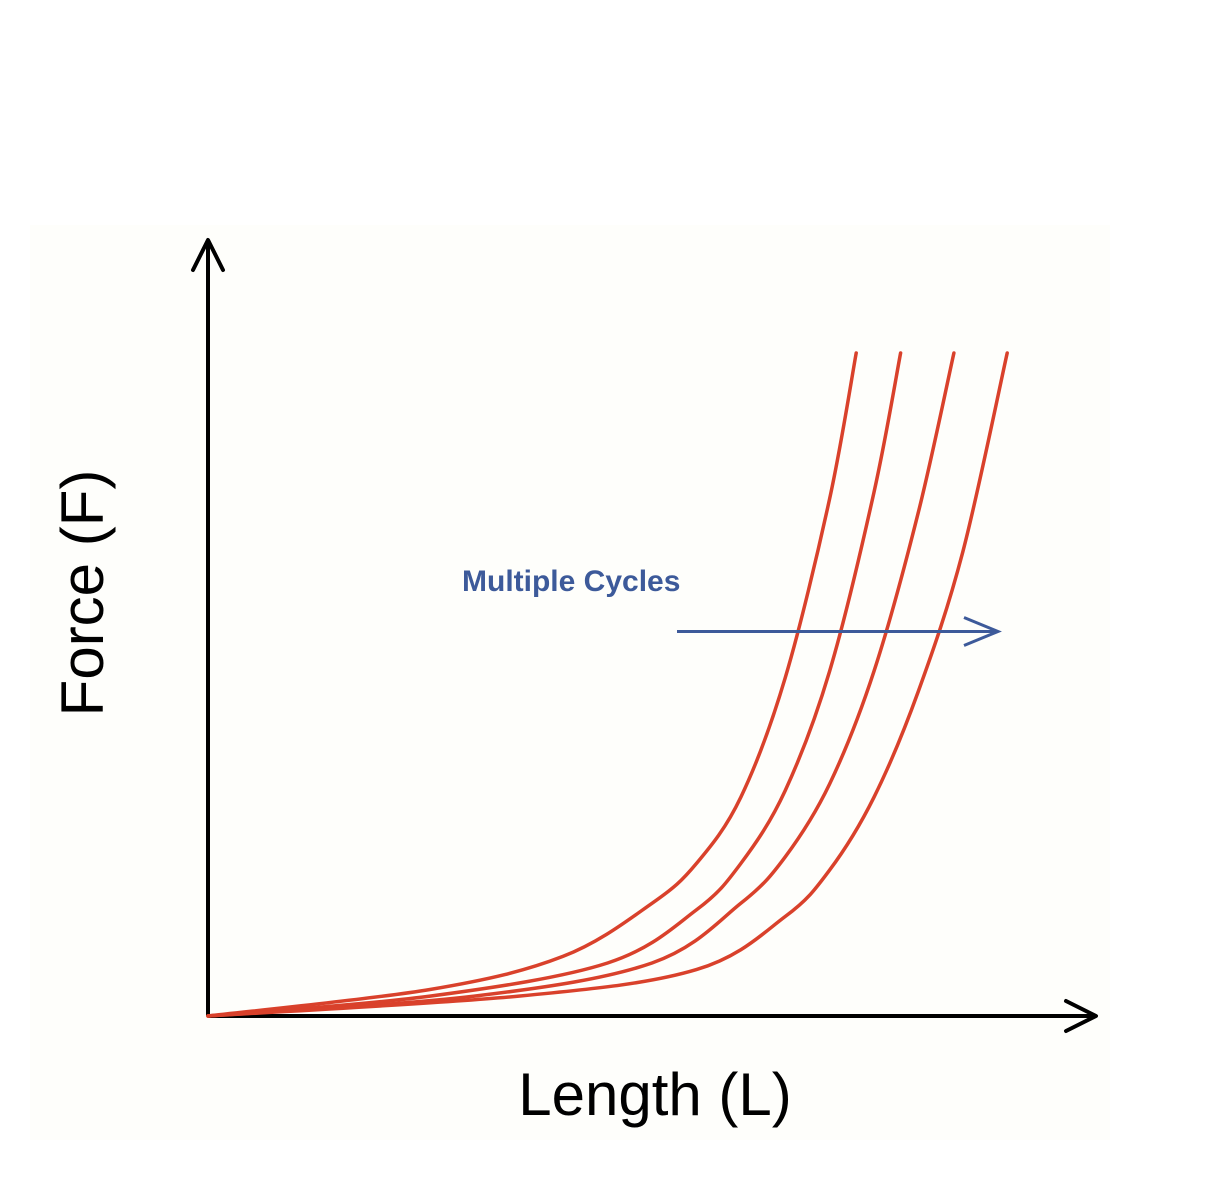  Describe the element at coordinates (82, 593) in the screenshot. I see `y-axis-label: Force (F)` at that location.